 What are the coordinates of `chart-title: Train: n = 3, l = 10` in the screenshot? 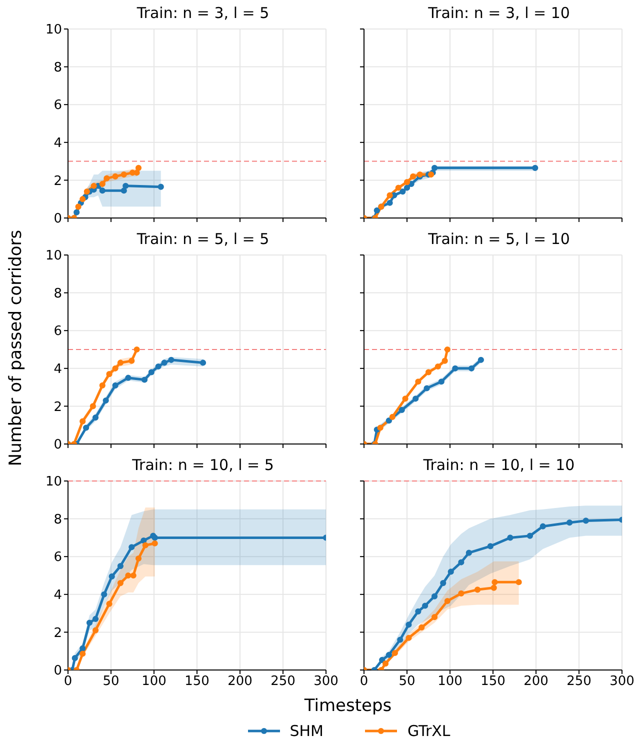 It's located at (499, 14).